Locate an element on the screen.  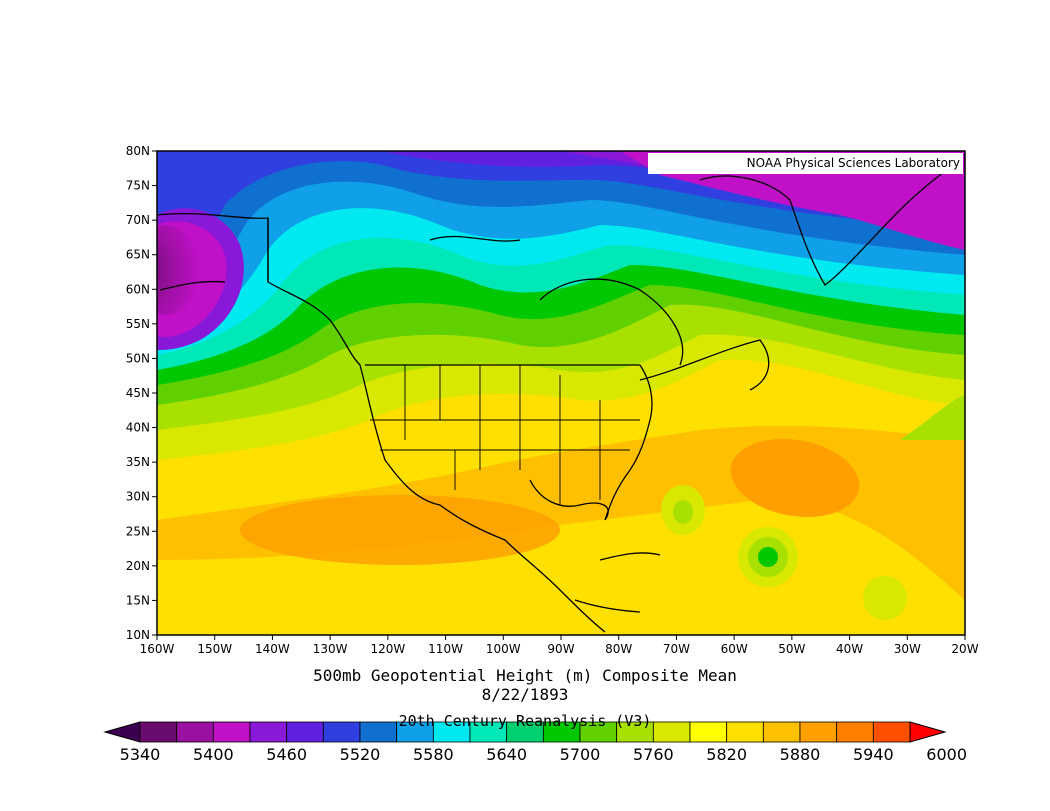
credit-text: NOAA Physical Sciences Laboratory is located at coordinates (853, 163).